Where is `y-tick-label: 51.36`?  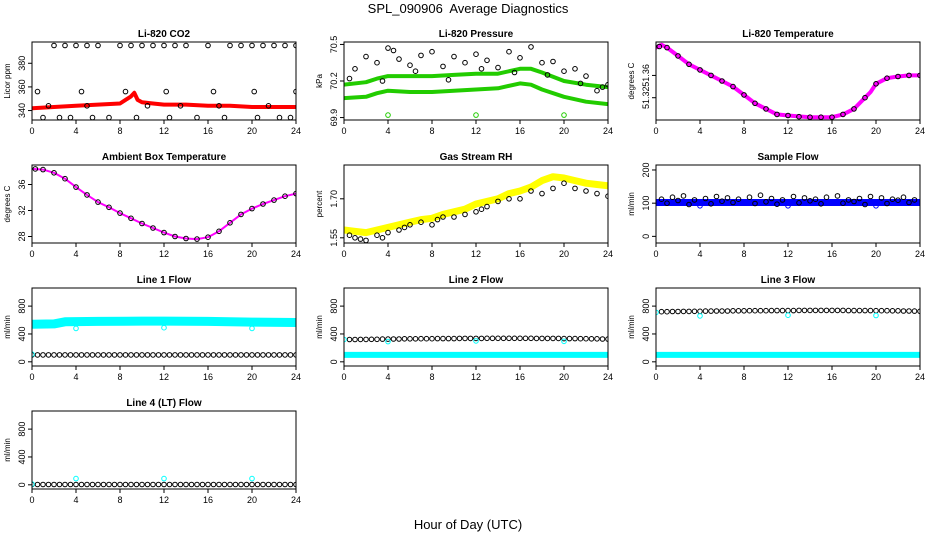 y-tick-label: 51.36 is located at coordinates (646, 75).